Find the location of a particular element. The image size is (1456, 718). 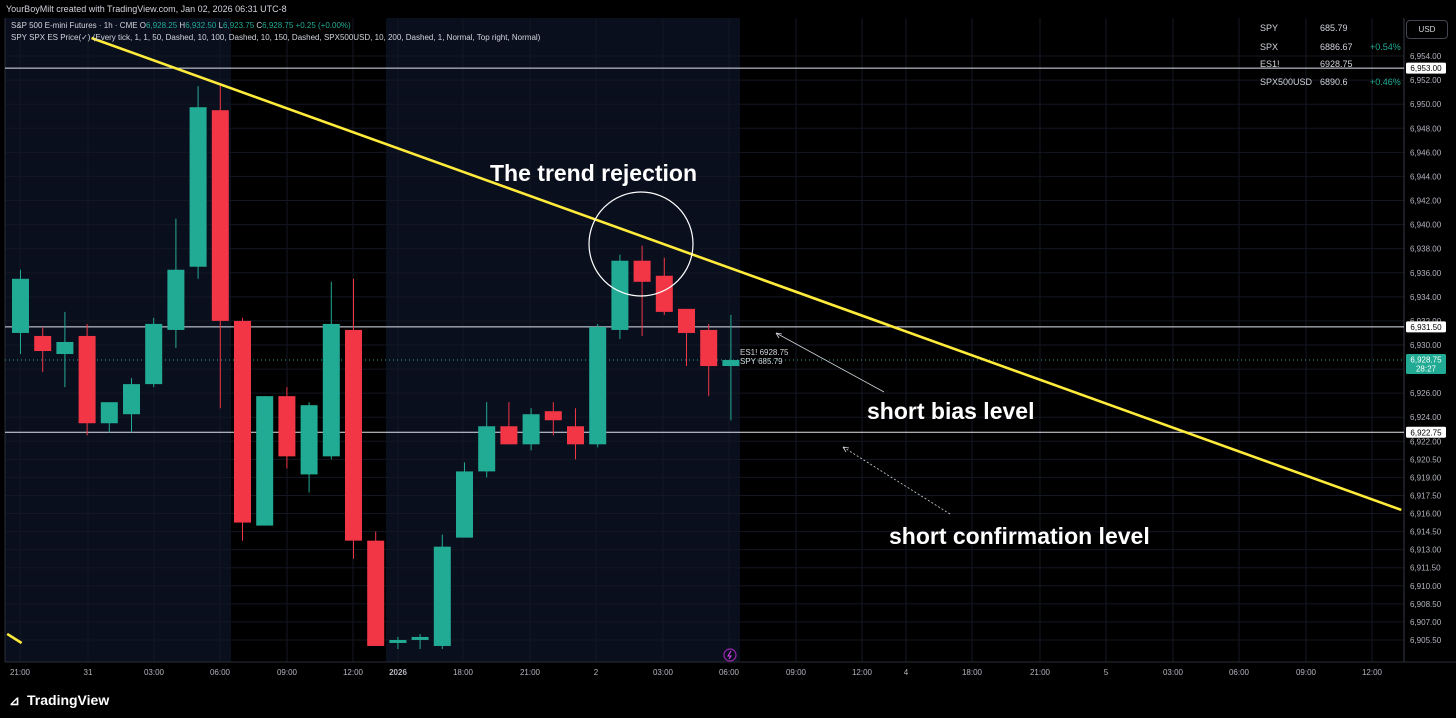

price-tick-label: 6,940.00 is located at coordinates (1426, 225).